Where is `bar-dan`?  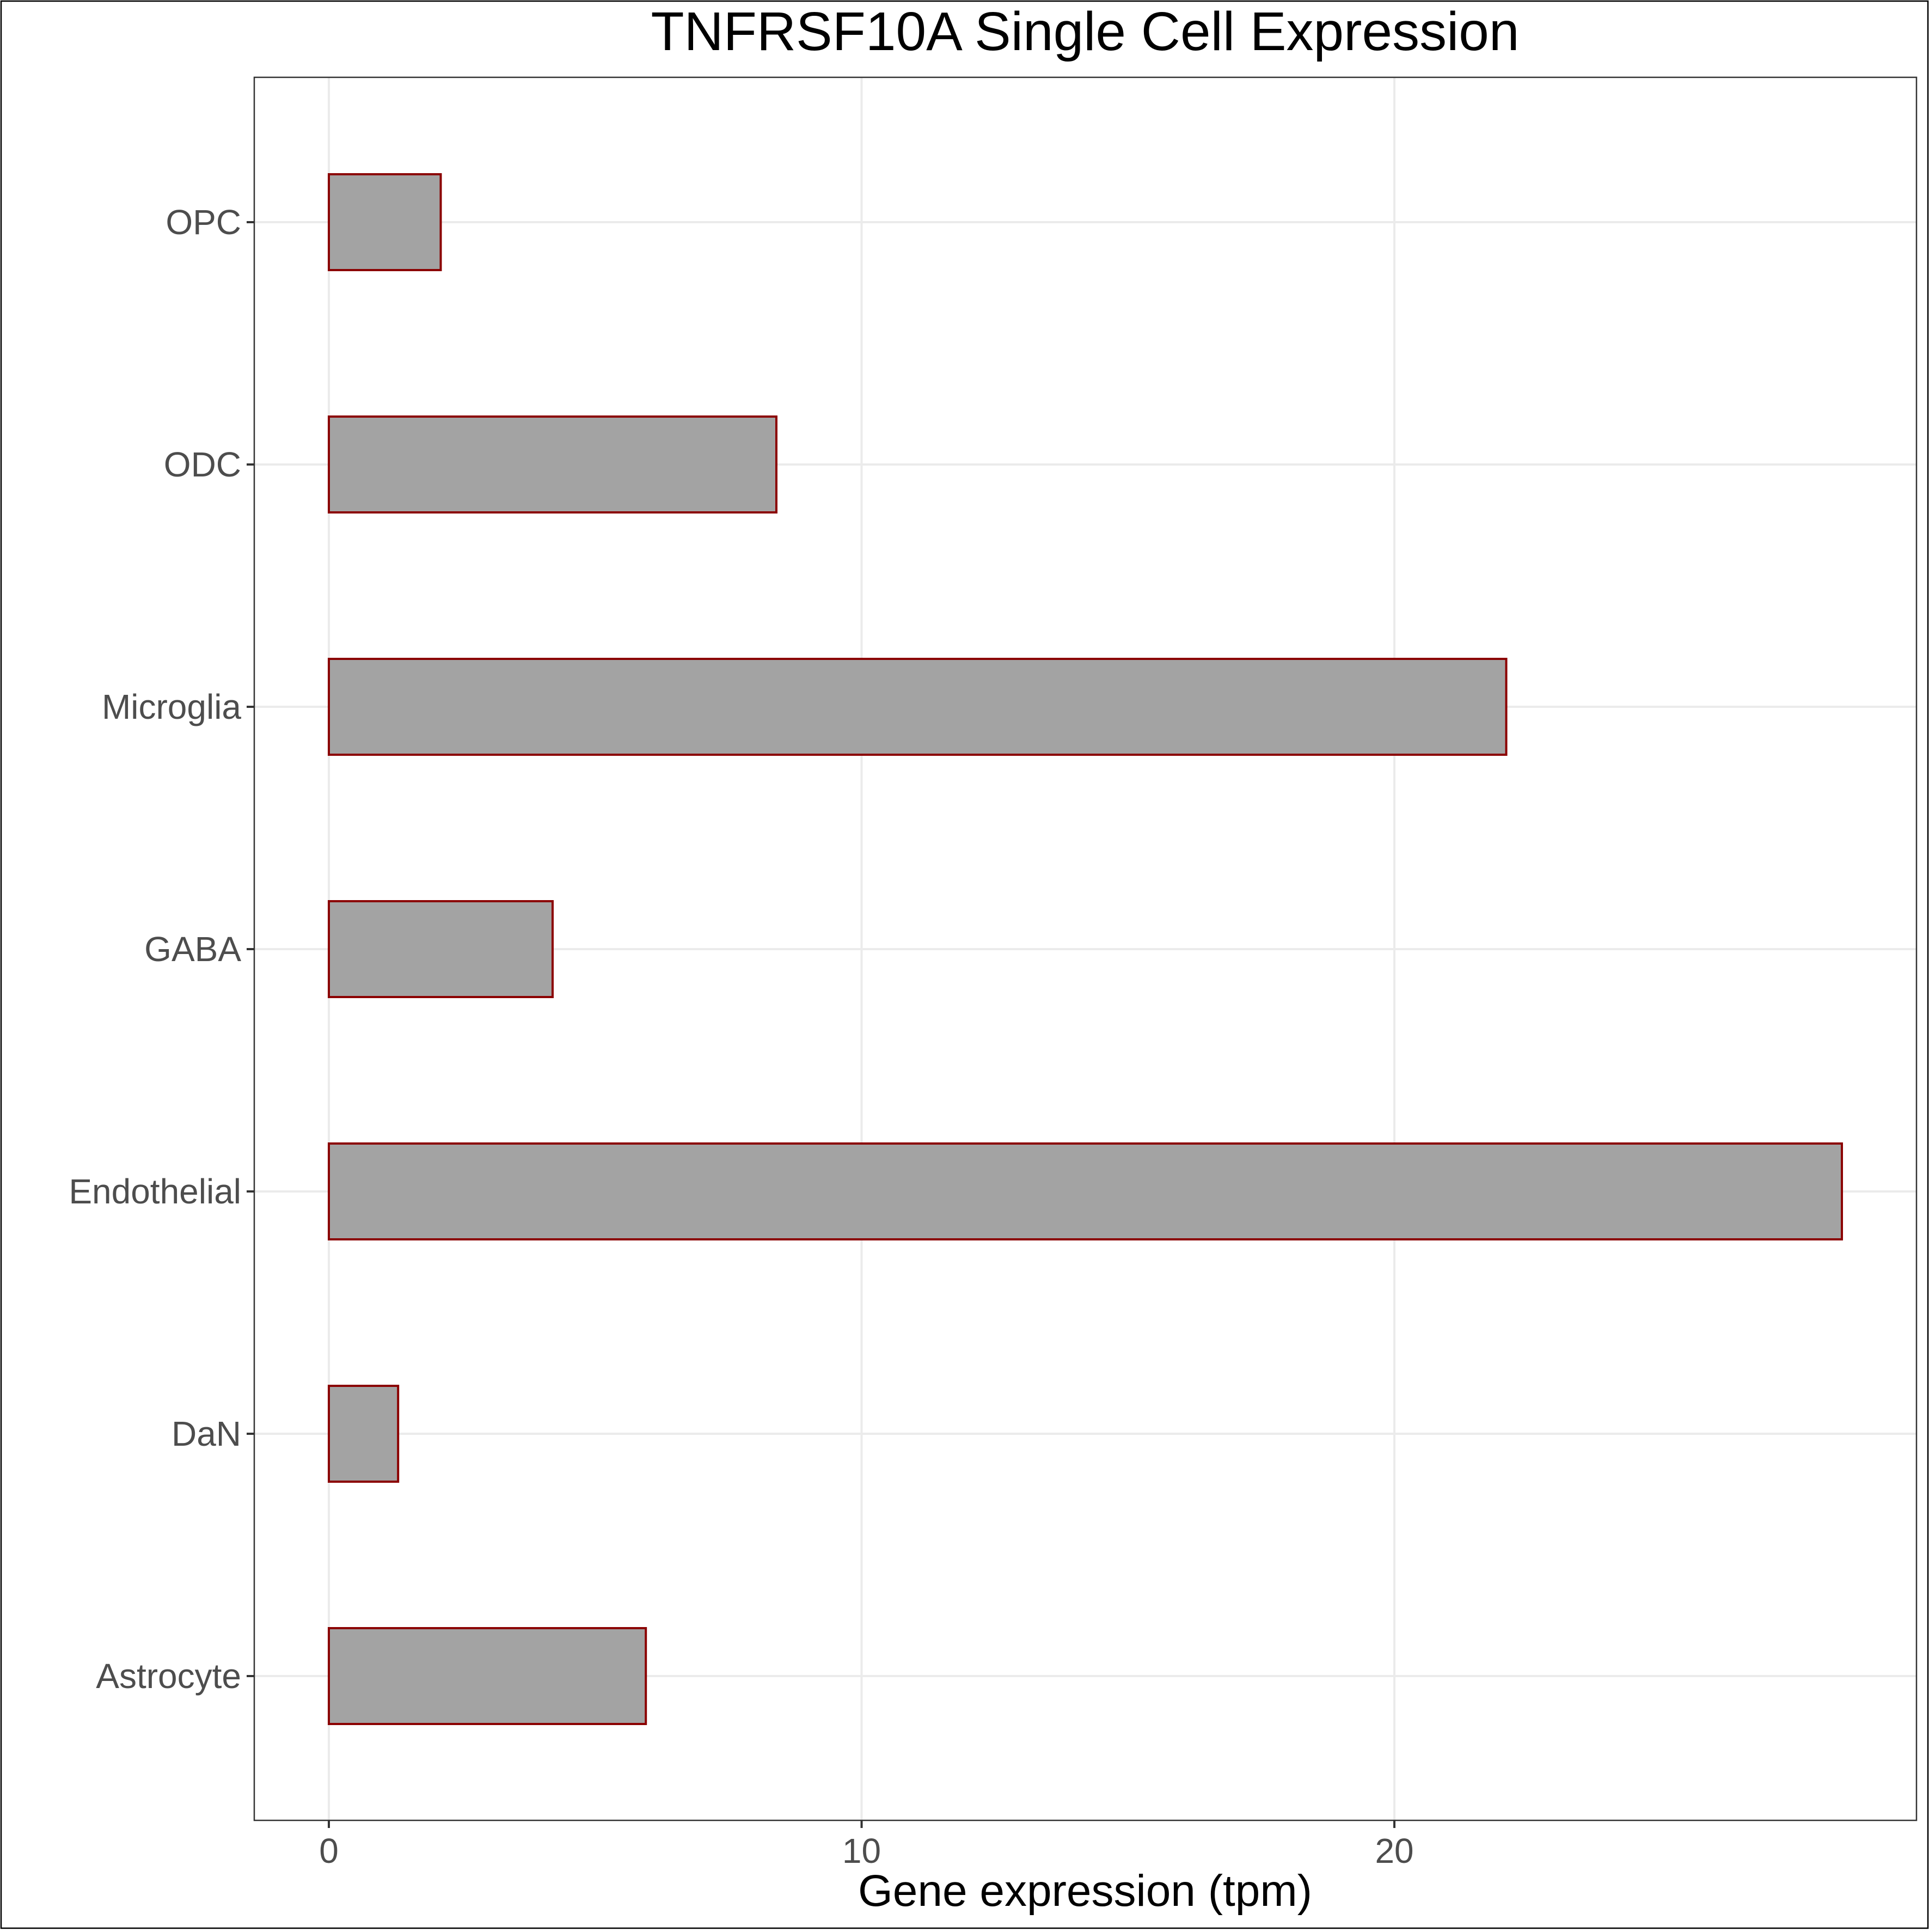 bar-dan is located at coordinates (363, 1434).